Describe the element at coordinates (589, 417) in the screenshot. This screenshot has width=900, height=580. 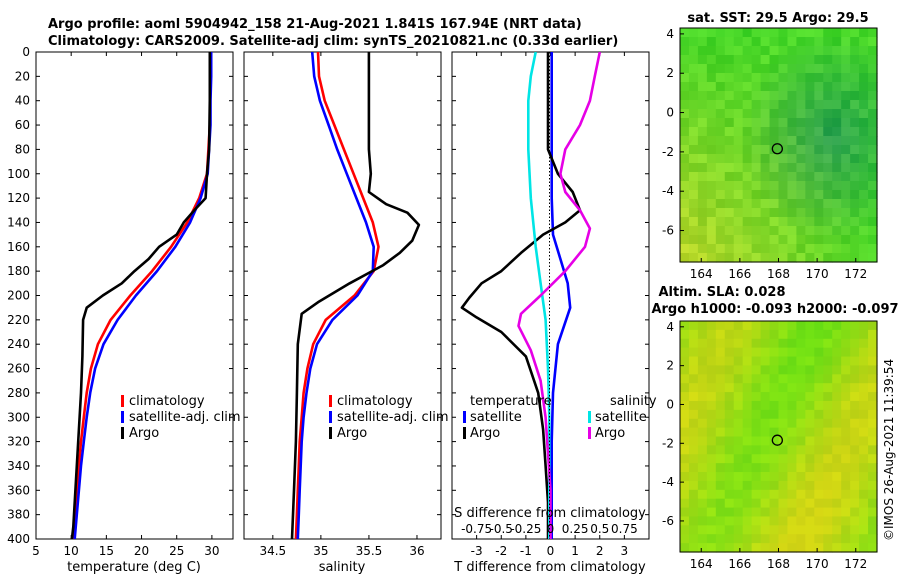
I see `legend-swatch-s-satellite` at that location.